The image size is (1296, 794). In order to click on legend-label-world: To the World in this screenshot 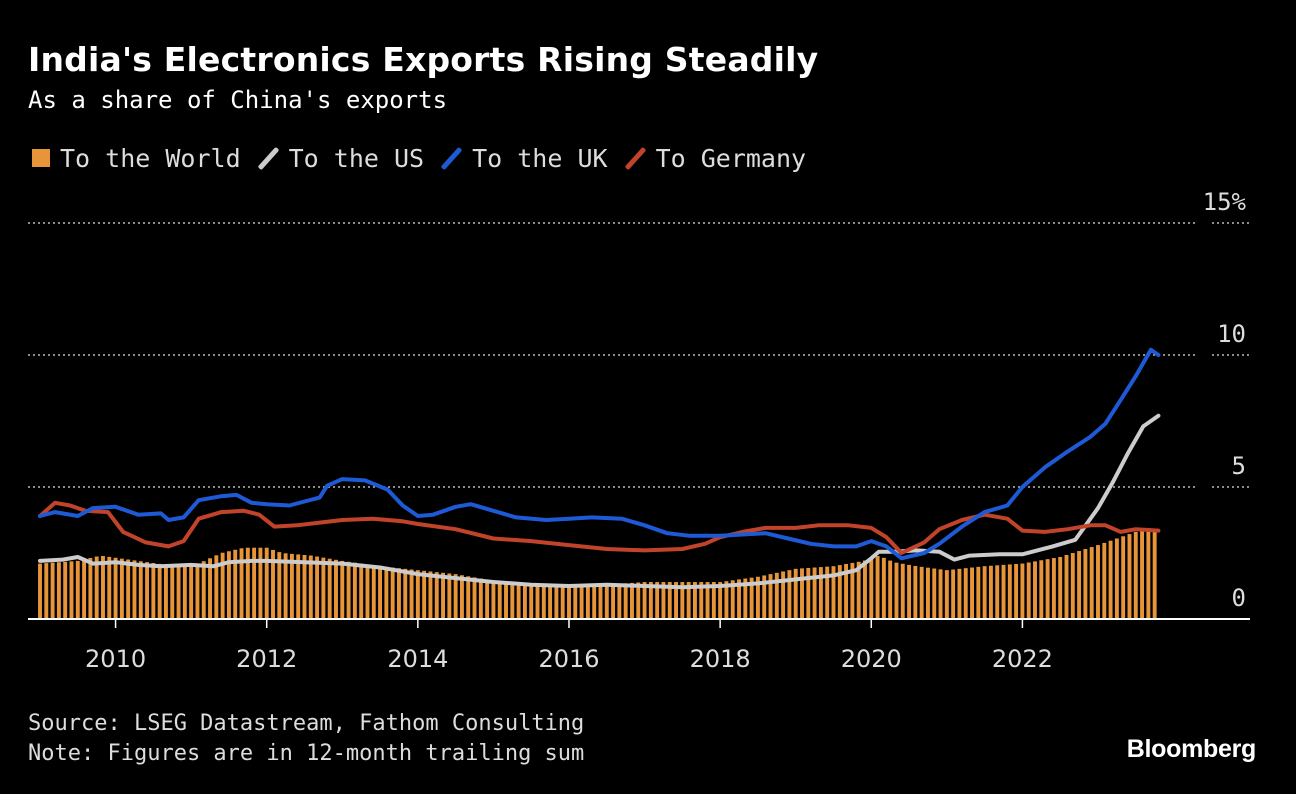, I will do `click(150, 158)`.